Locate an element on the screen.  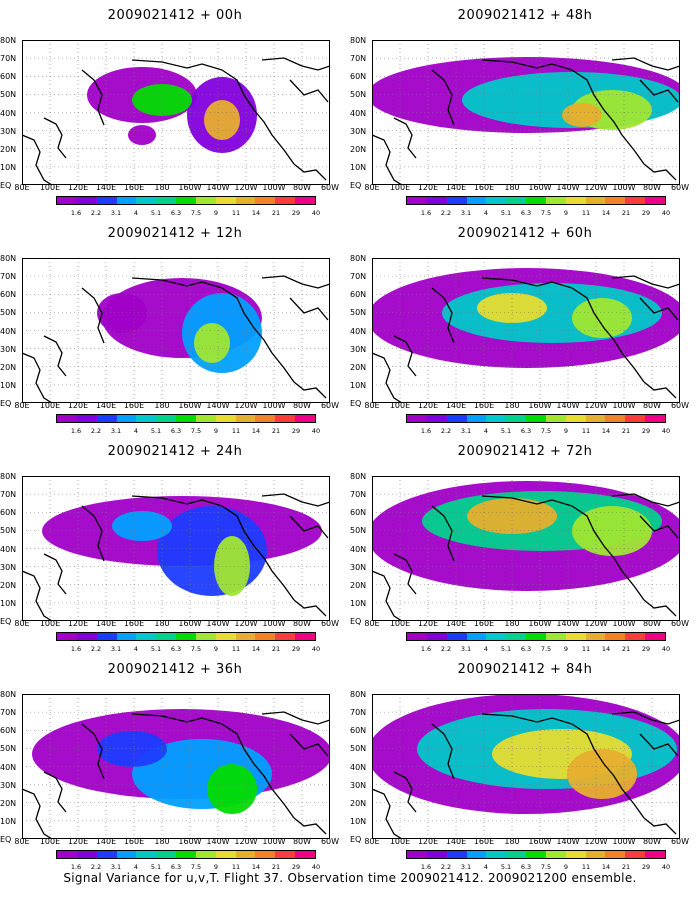
lon-tick-label: 120E is located at coordinates (78, 841).